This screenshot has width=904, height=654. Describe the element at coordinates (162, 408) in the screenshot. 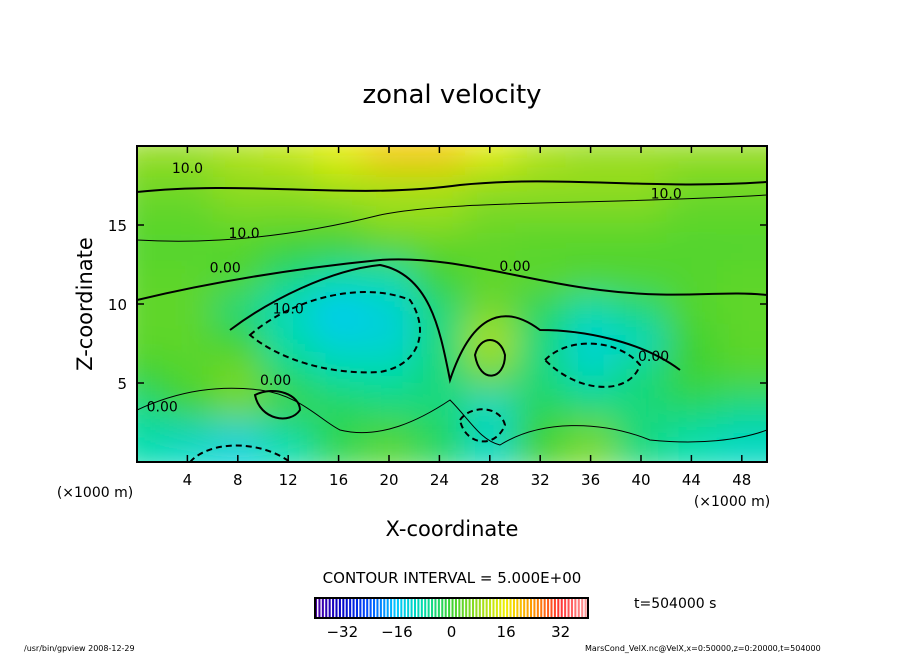

I see `contour-label: 0.00` at that location.